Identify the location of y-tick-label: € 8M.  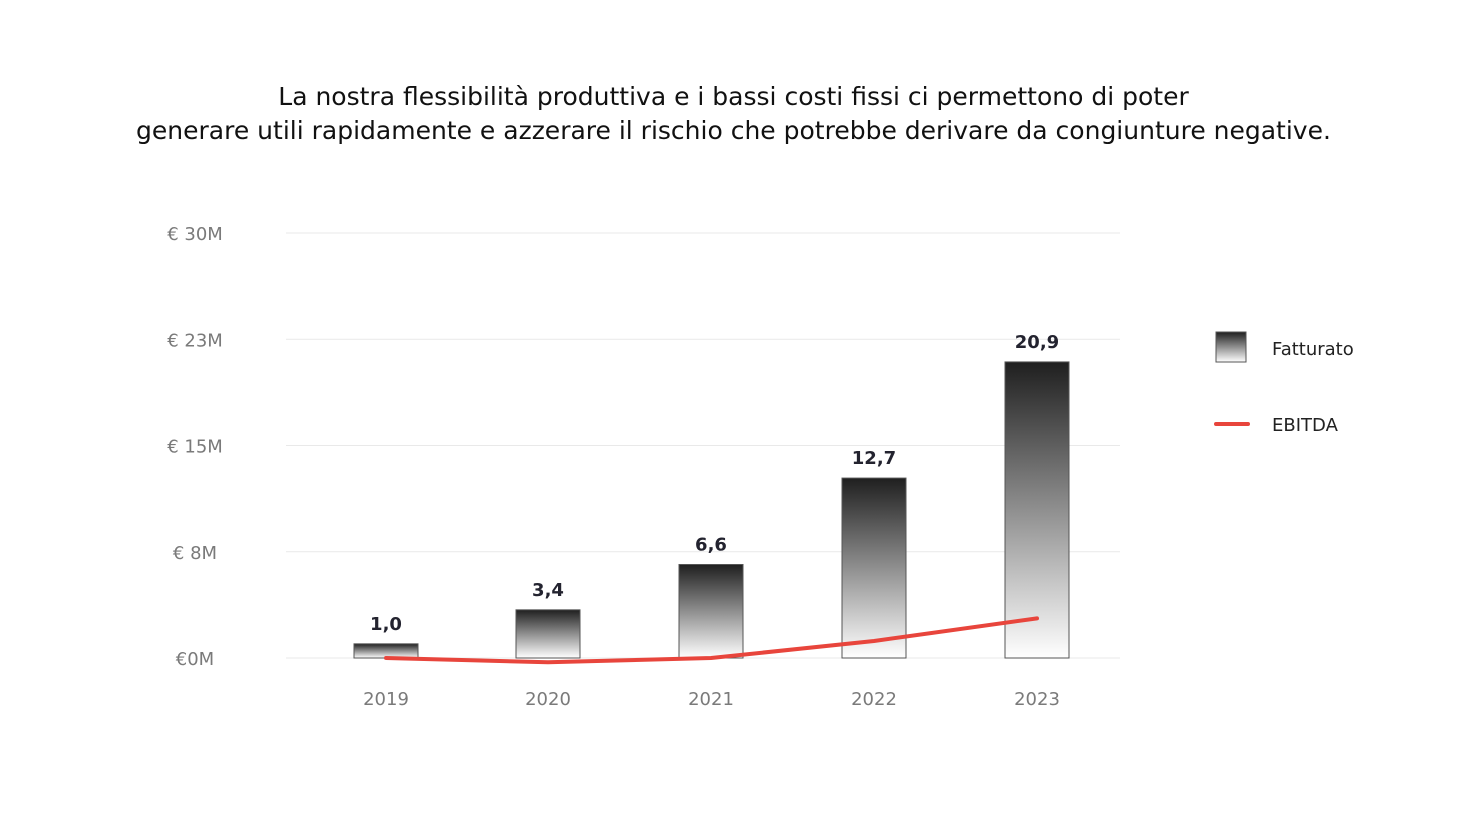
(195, 553).